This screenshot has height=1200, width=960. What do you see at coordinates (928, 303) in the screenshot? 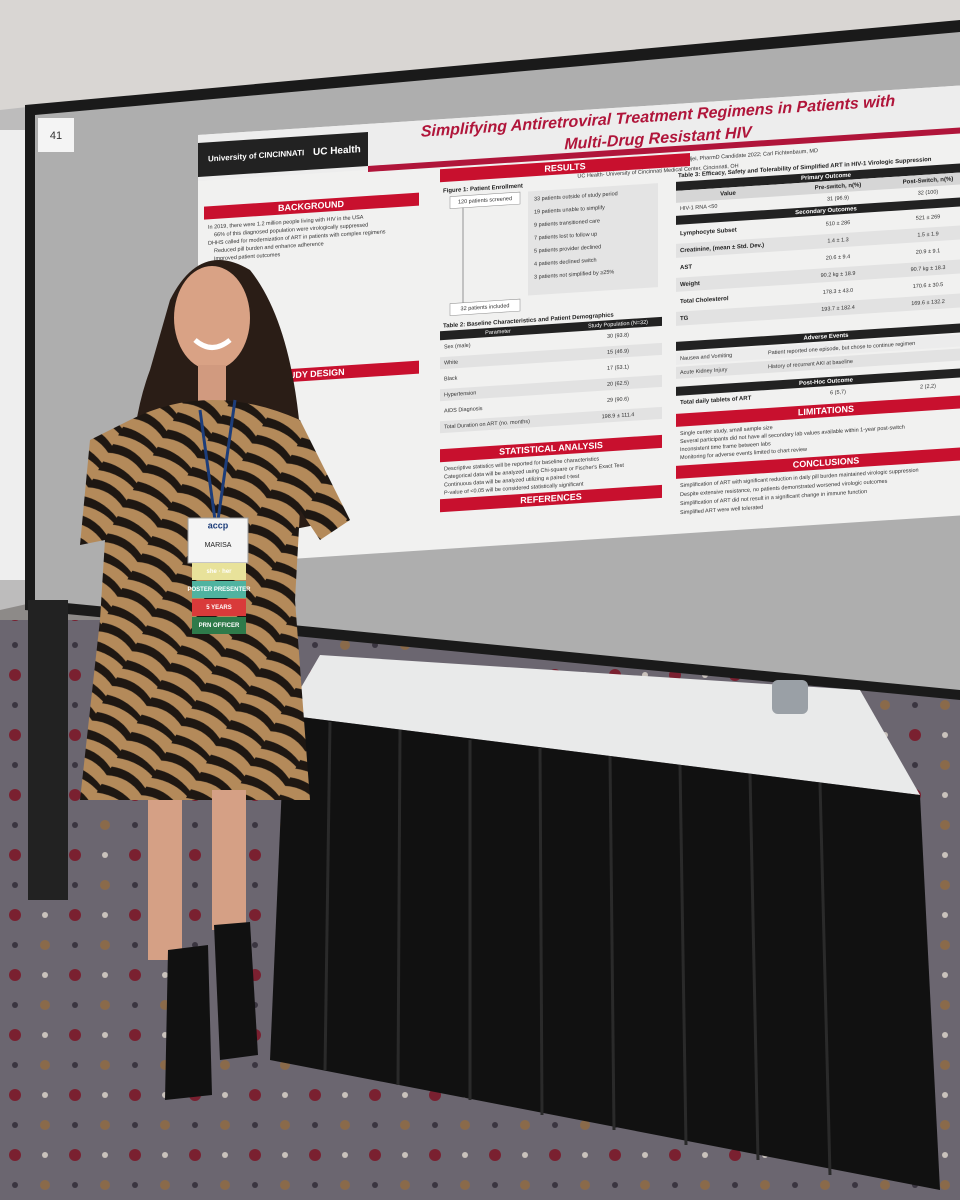
I see `table-cell: 169.6 ± 132.2` at bounding box center [928, 303].